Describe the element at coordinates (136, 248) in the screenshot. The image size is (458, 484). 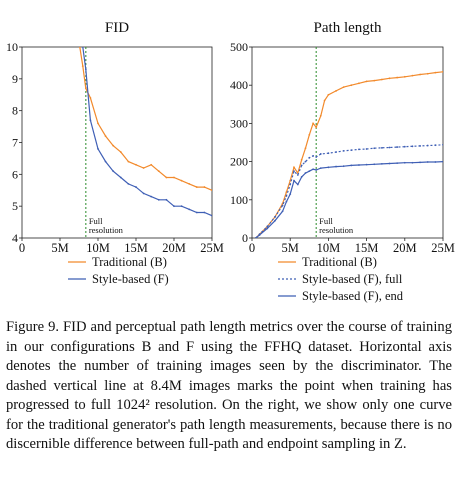
I see `x-tick-label: 15M` at that location.